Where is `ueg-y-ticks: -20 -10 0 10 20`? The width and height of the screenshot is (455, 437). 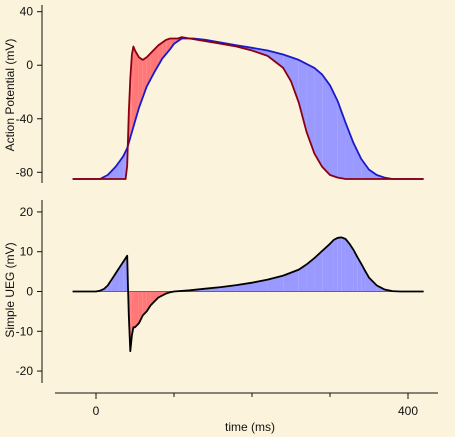 ueg-y-ticks: -20 -10 0 10 20 is located at coordinates (29, 291).